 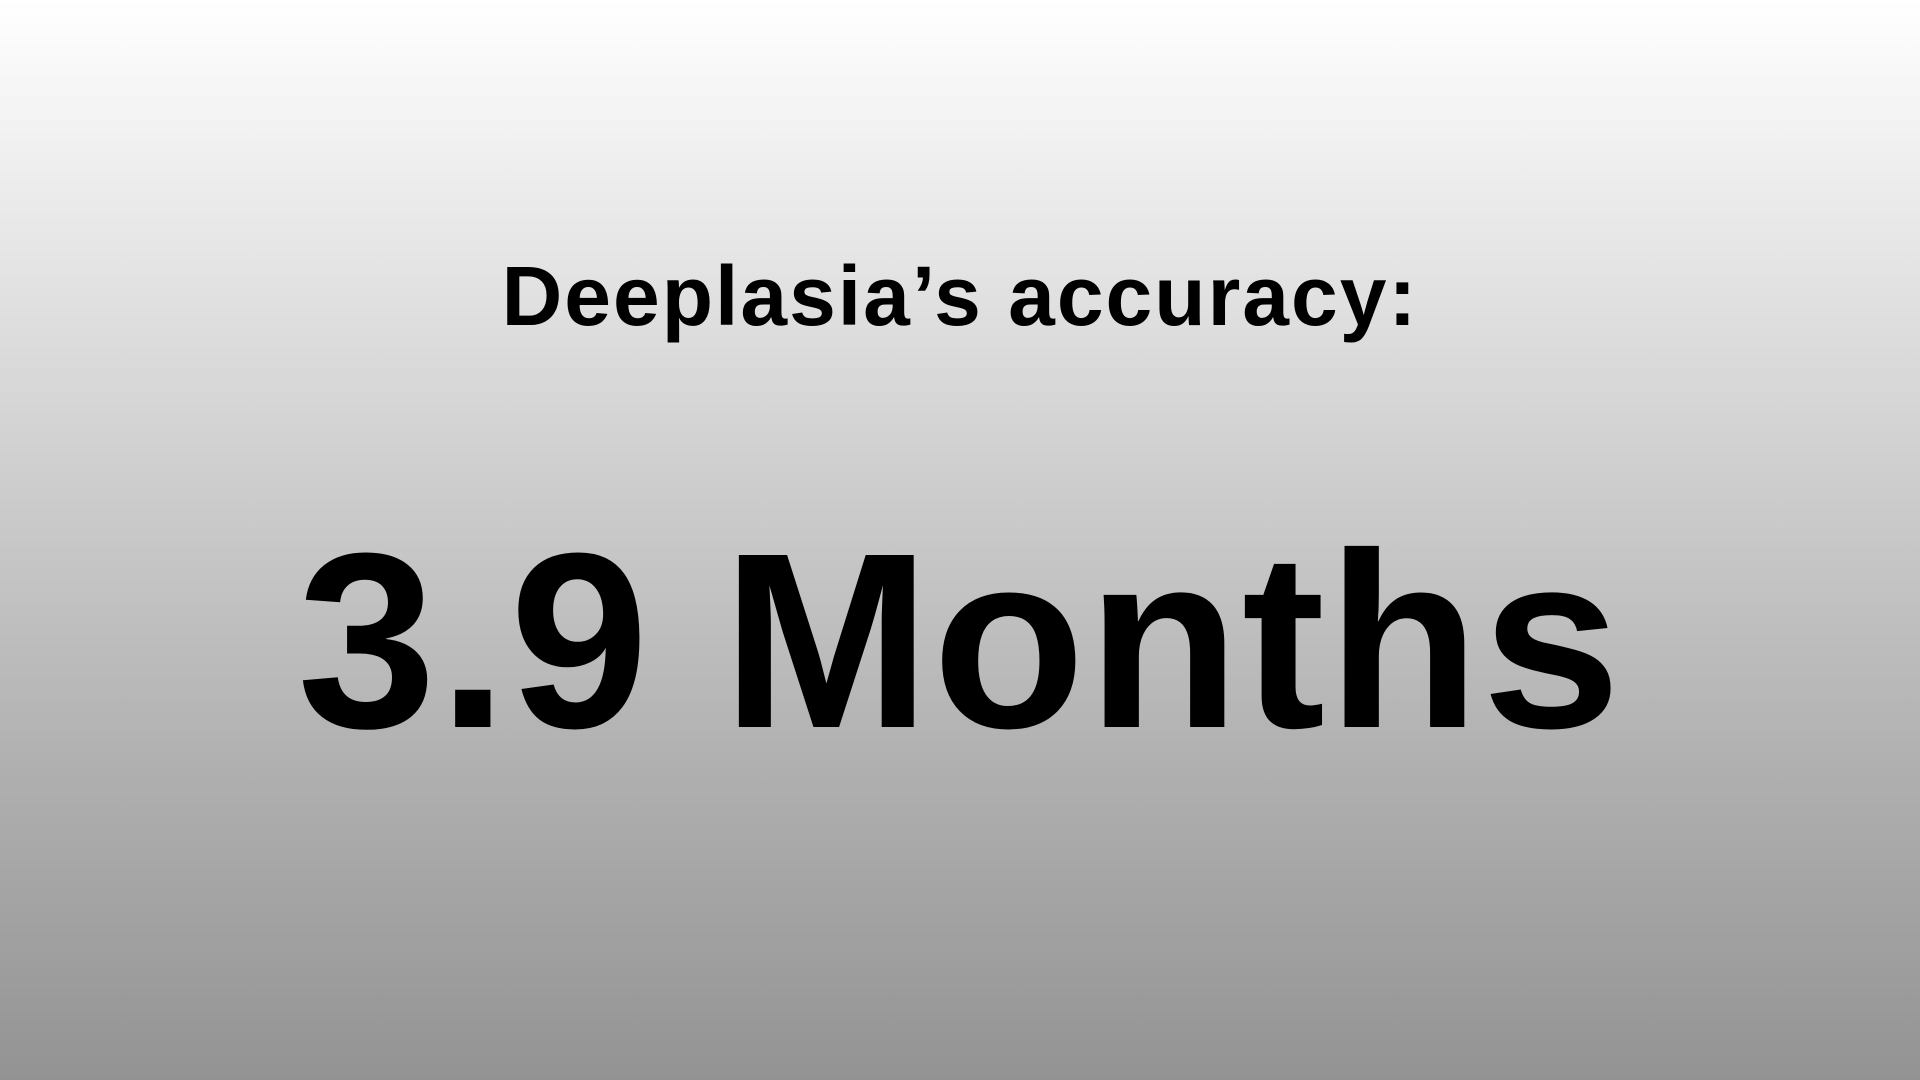 I want to click on slide-heading: Deeplasia’s accuracy:, so click(x=960, y=296).